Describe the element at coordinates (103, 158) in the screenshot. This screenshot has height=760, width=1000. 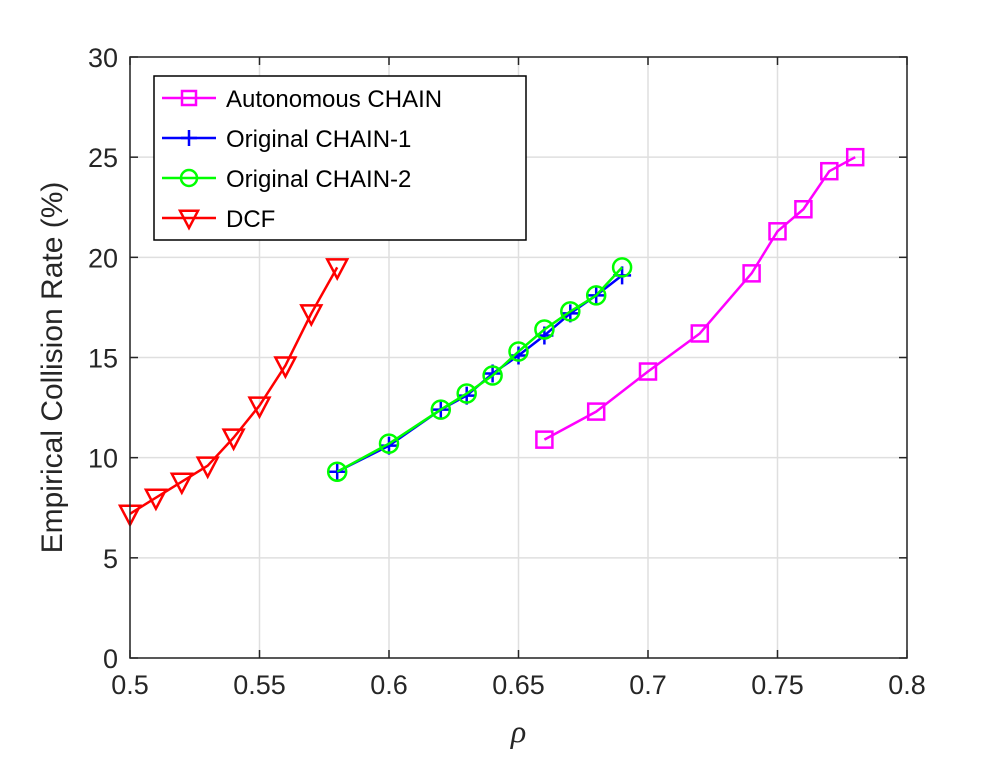
I see `y-tick-label: 25` at that location.